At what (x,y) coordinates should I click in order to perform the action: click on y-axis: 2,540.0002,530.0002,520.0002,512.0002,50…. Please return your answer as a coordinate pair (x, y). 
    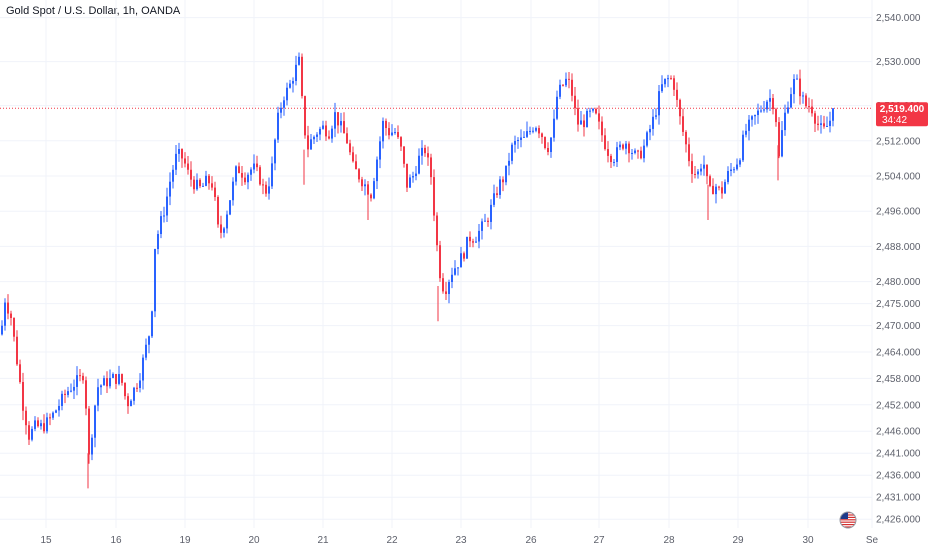
    Looking at the image, I should click on (898, 269).